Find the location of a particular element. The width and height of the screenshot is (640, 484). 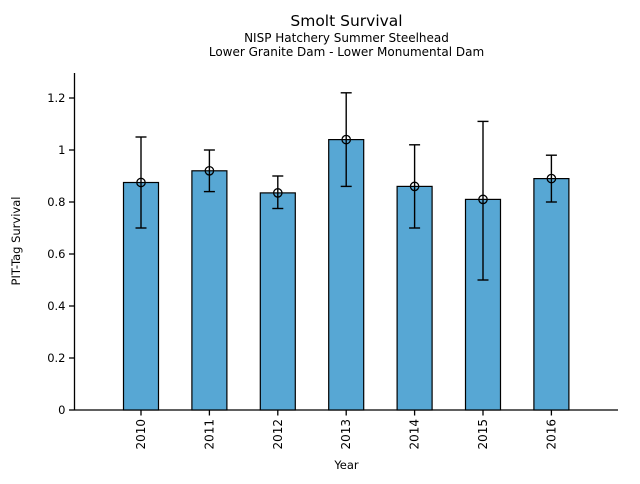

point-marker-2015 is located at coordinates (483, 199).